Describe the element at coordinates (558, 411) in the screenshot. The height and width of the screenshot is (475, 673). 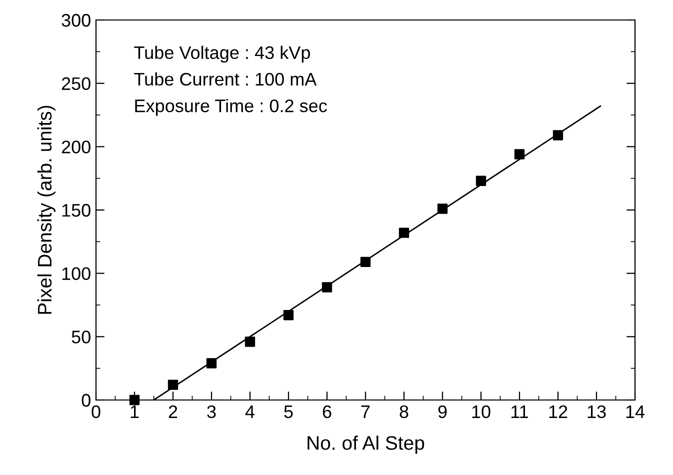
I see `x-tick-label: 12` at that location.